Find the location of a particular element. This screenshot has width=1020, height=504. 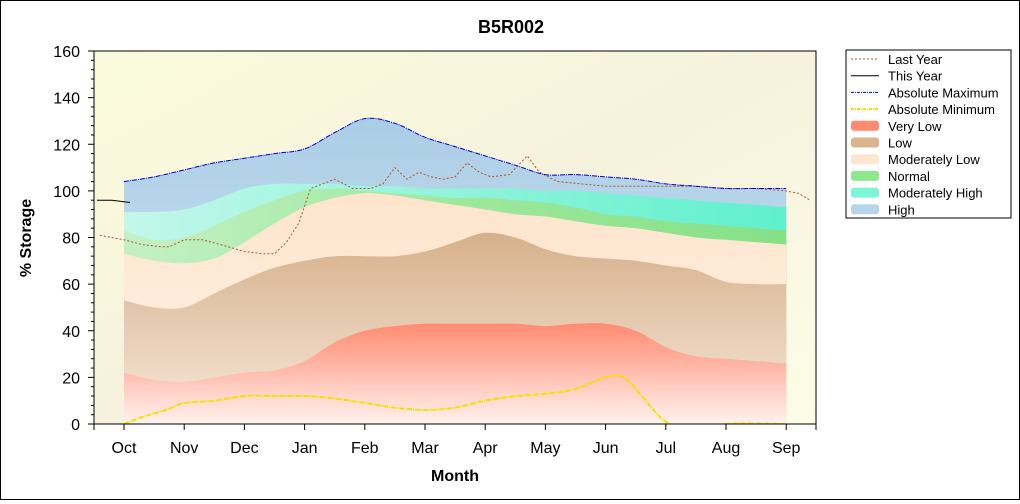

y-tick-label: 140 is located at coordinates (66, 99).